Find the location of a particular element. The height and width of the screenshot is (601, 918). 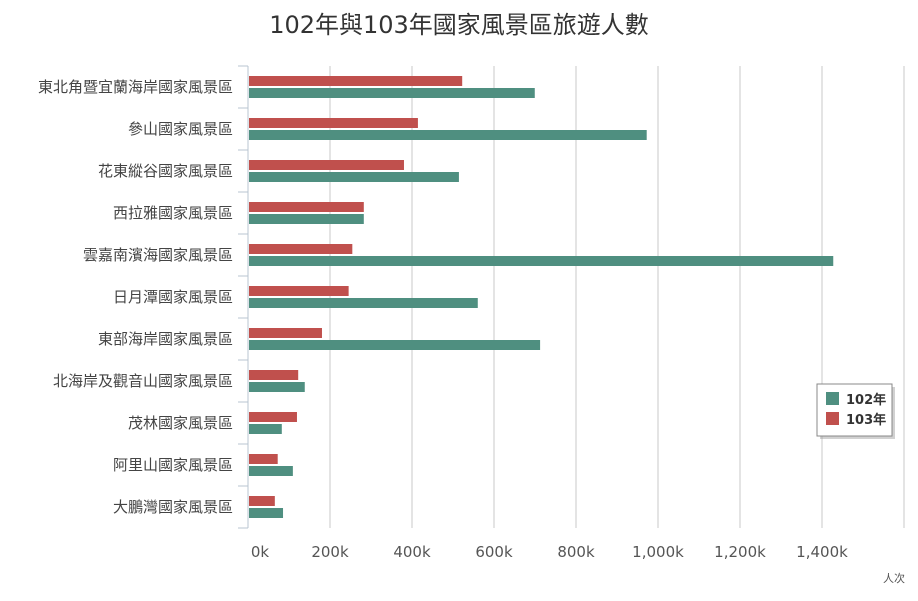

x-tick-label: 200k is located at coordinates (330, 552).